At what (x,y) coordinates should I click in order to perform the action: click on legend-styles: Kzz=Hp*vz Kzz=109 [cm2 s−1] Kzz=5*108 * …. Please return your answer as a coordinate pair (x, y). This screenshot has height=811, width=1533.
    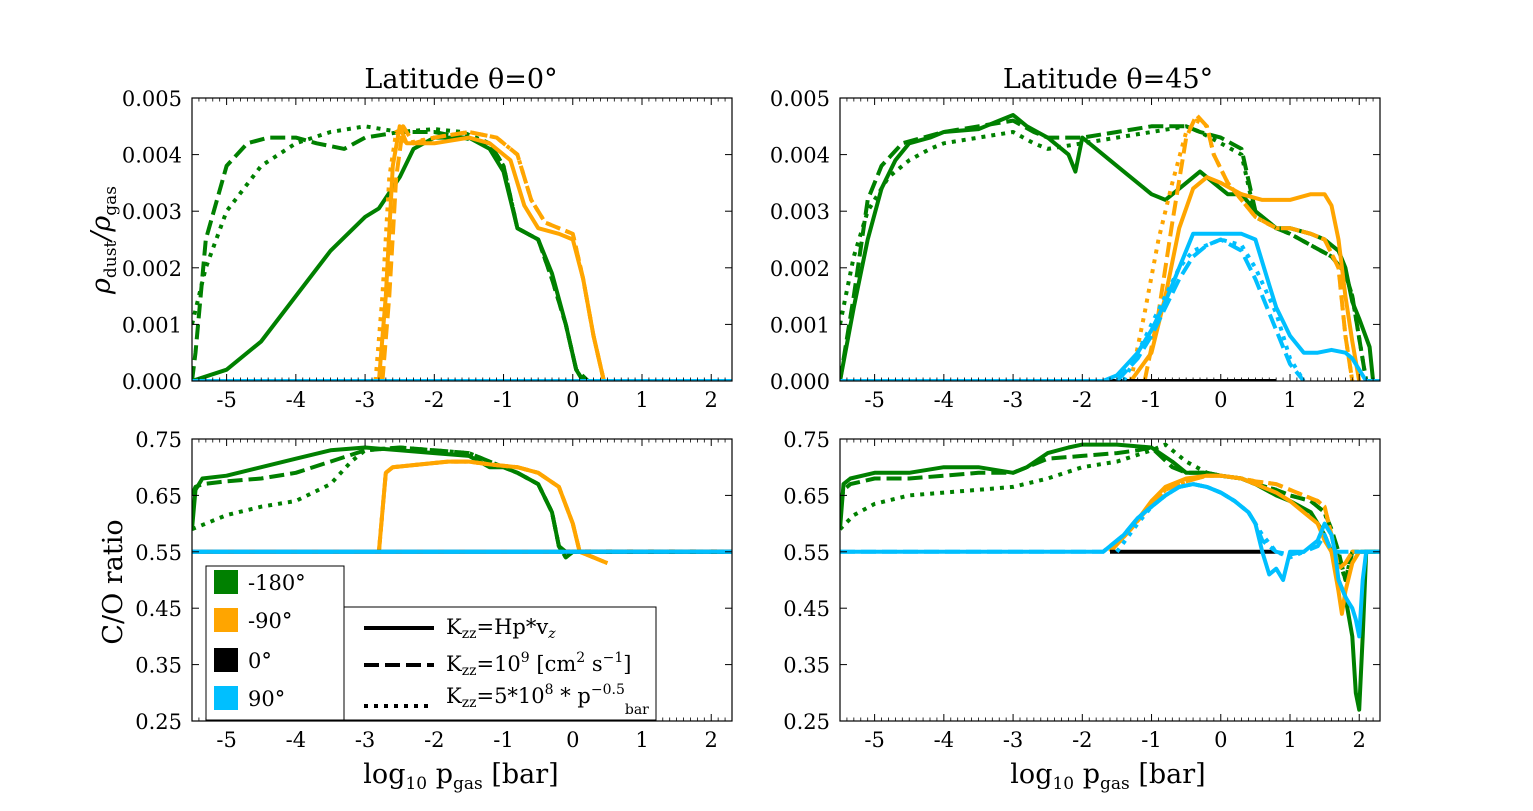
    Looking at the image, I should click on (500, 663).